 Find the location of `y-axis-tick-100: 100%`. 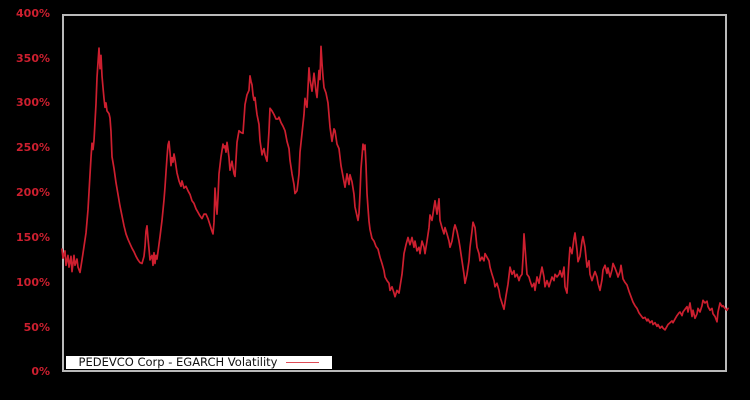

y-axis-tick-100: 100% is located at coordinates (33, 282).